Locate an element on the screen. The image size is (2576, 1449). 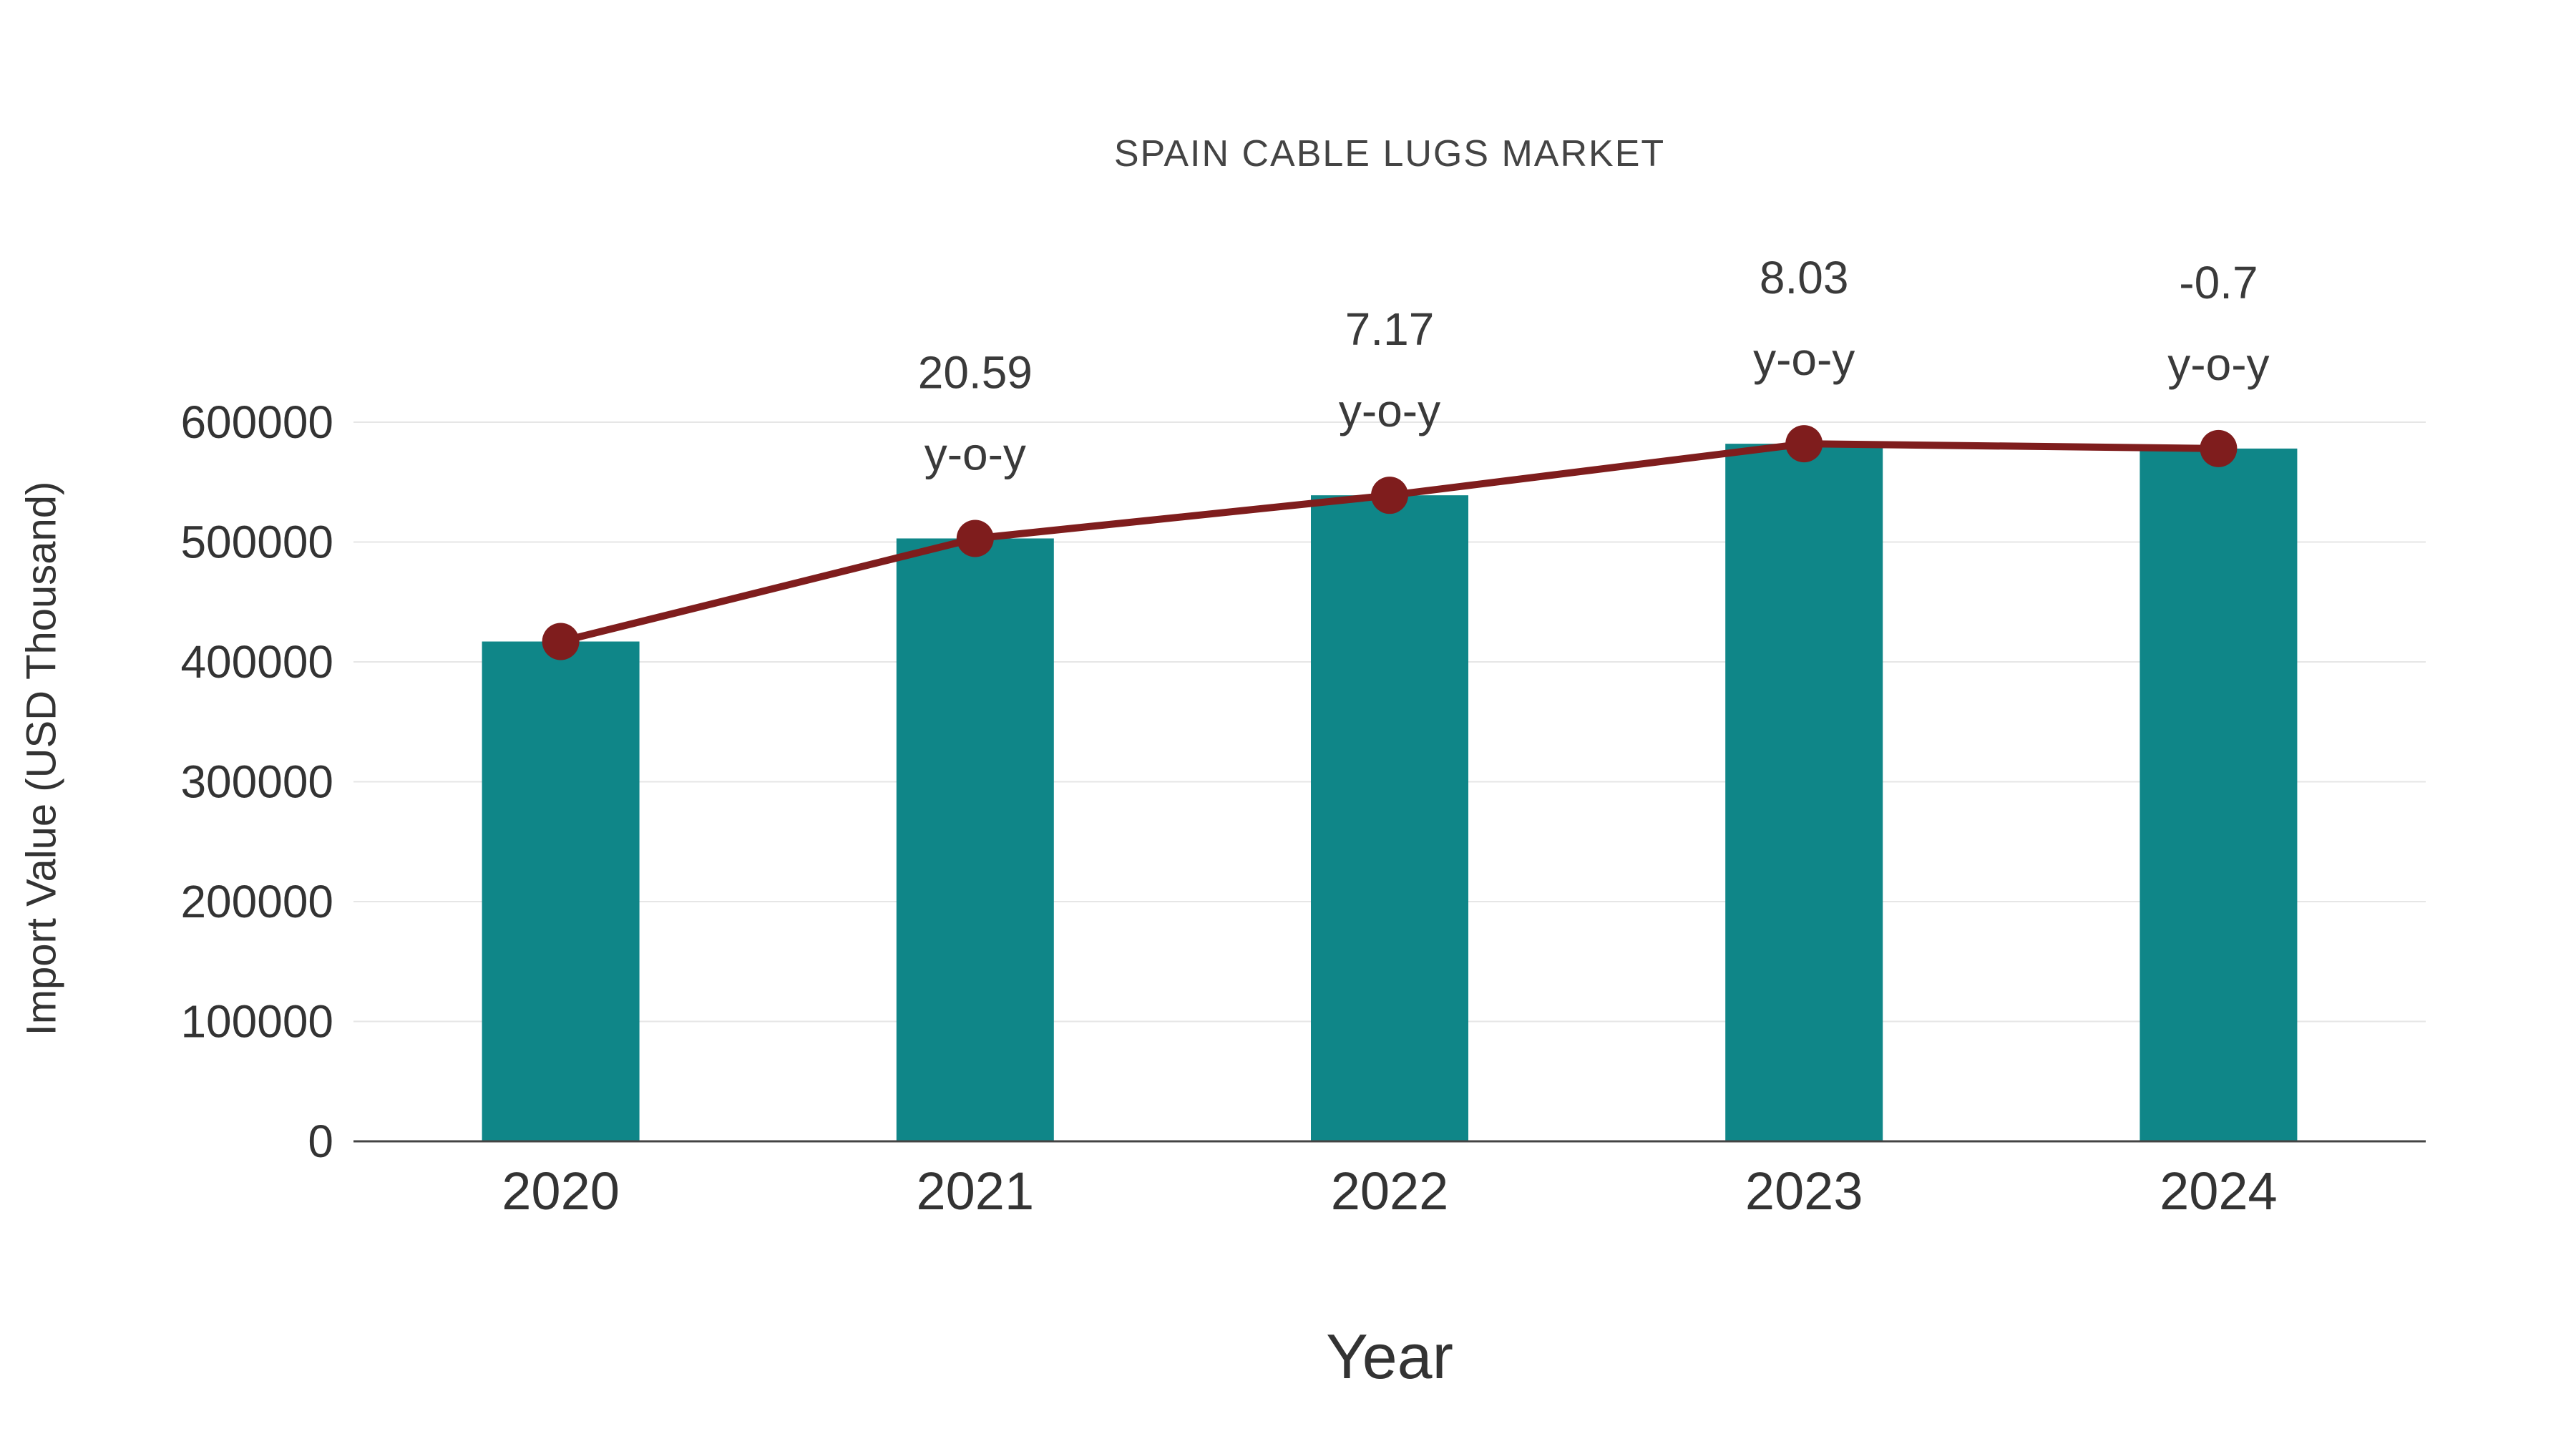
bar-2020 is located at coordinates (561, 891).